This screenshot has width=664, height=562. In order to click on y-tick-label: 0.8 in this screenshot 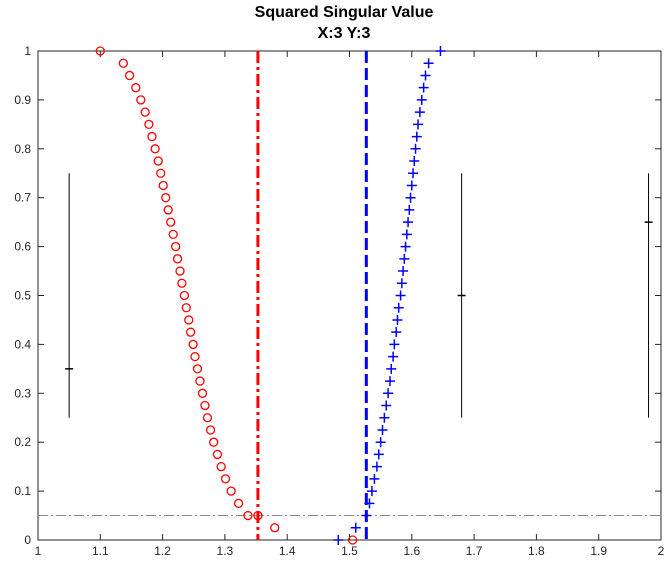, I will do `click(22, 149)`.